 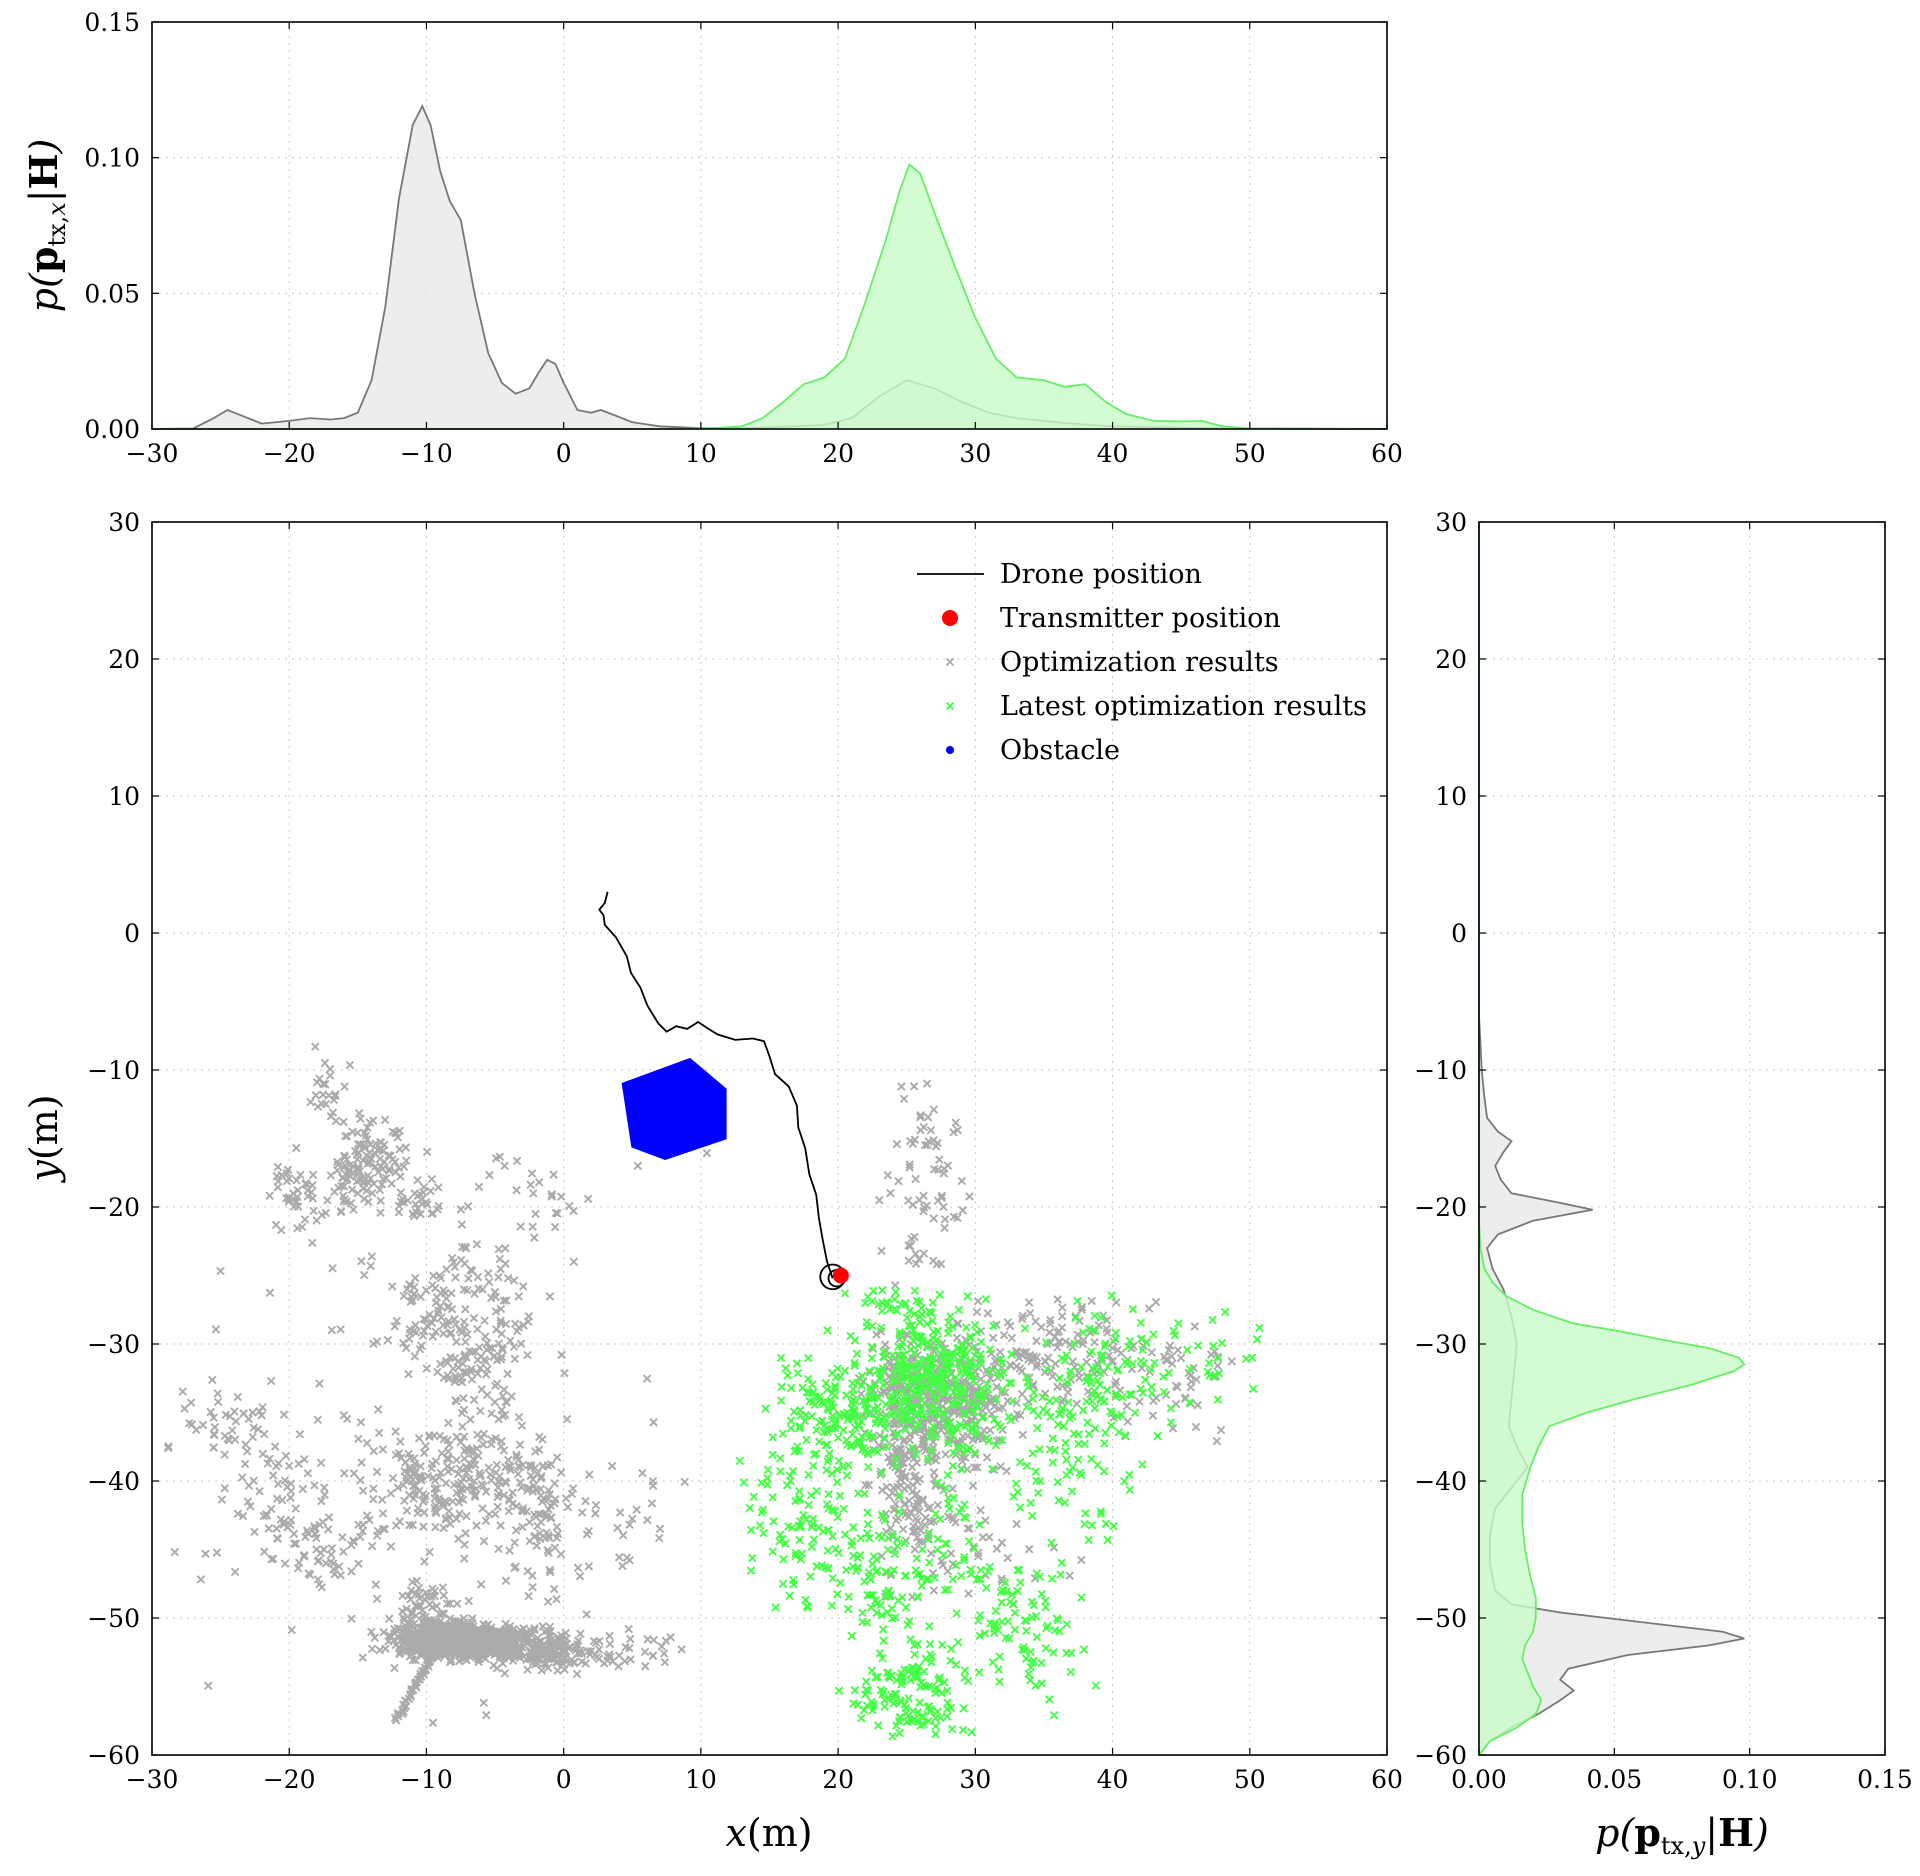 I want to click on right-y-tick-label: −20, so click(x=1440, y=1207).